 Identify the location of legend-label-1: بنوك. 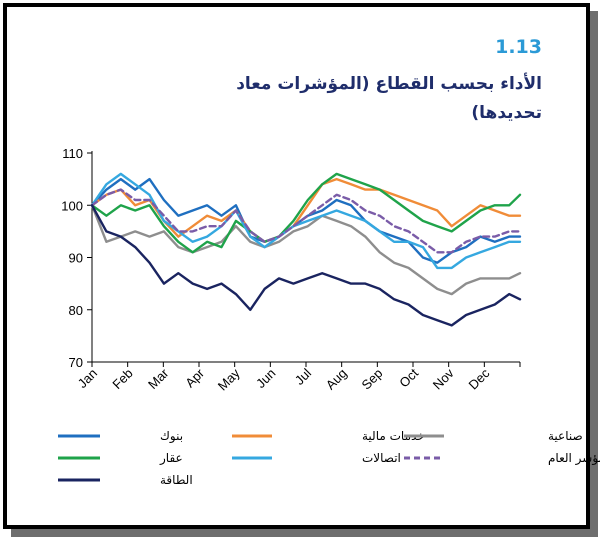
(171, 436).